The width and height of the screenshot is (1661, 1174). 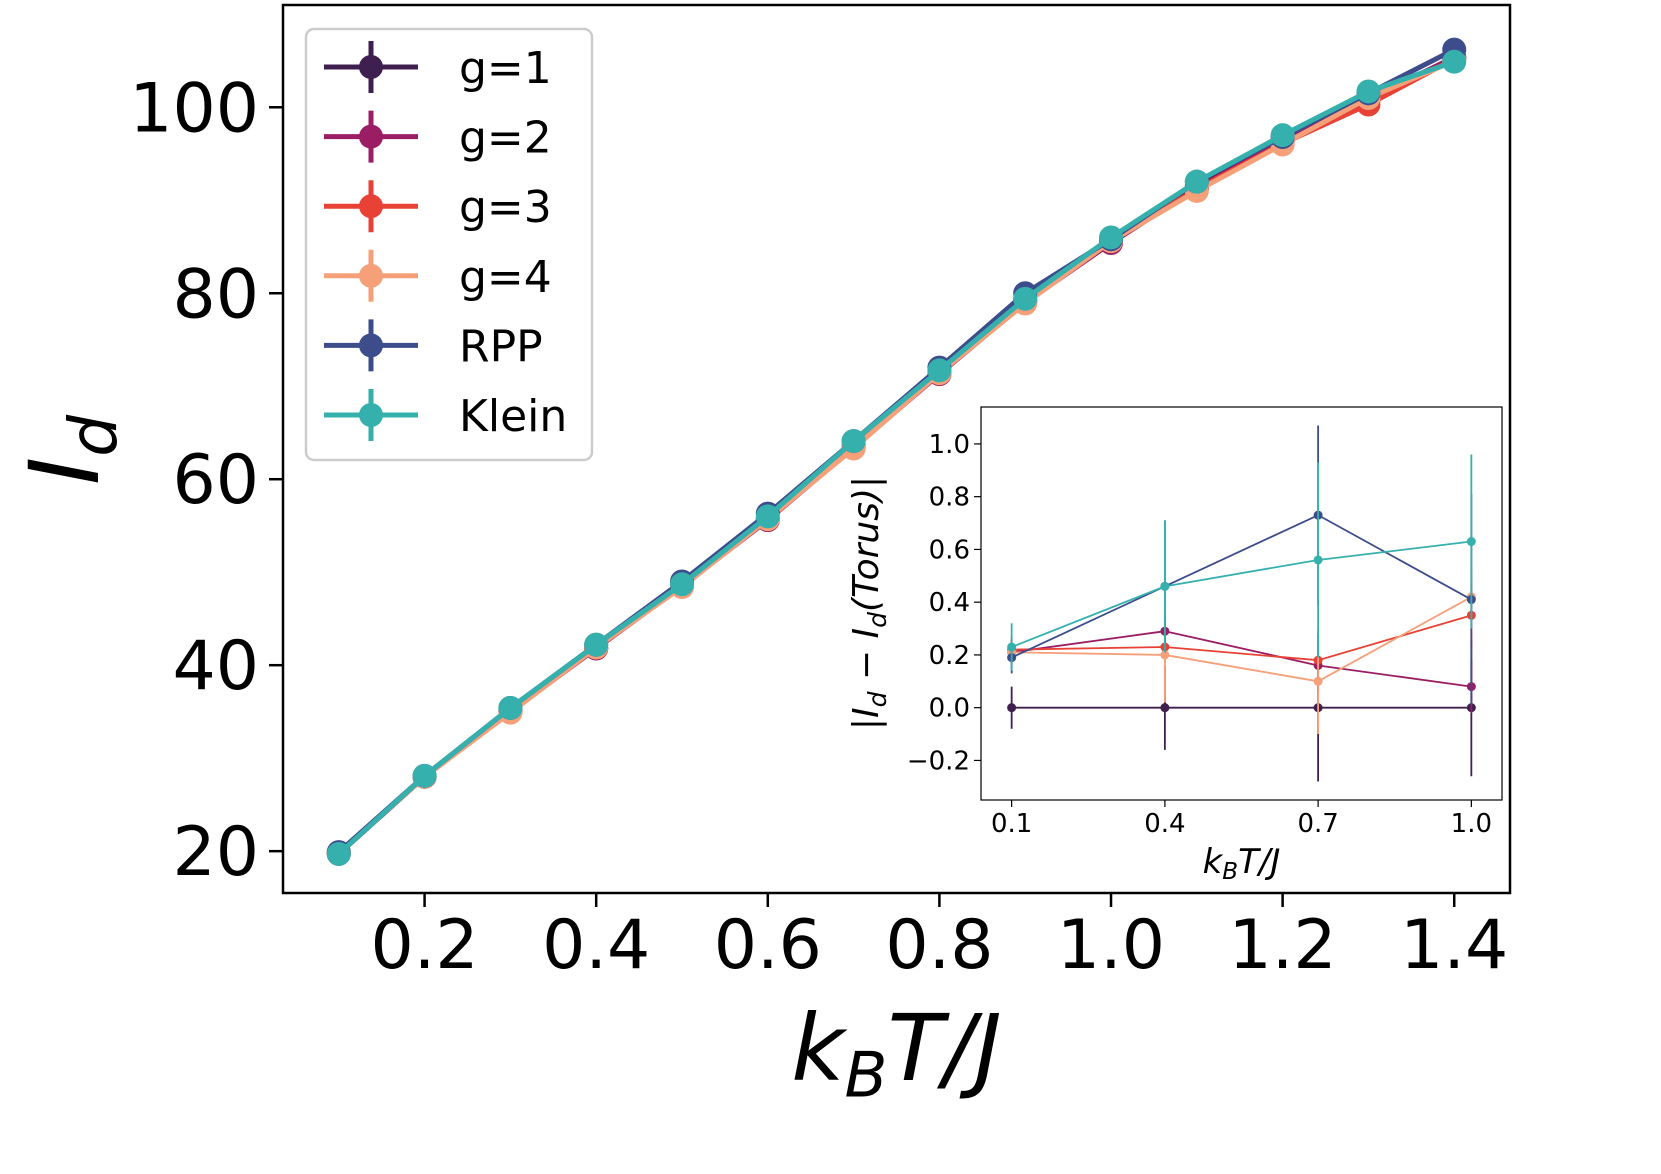 What do you see at coordinates (896, 1053) in the screenshot?
I see `x-axis-label: kBT/J` at bounding box center [896, 1053].